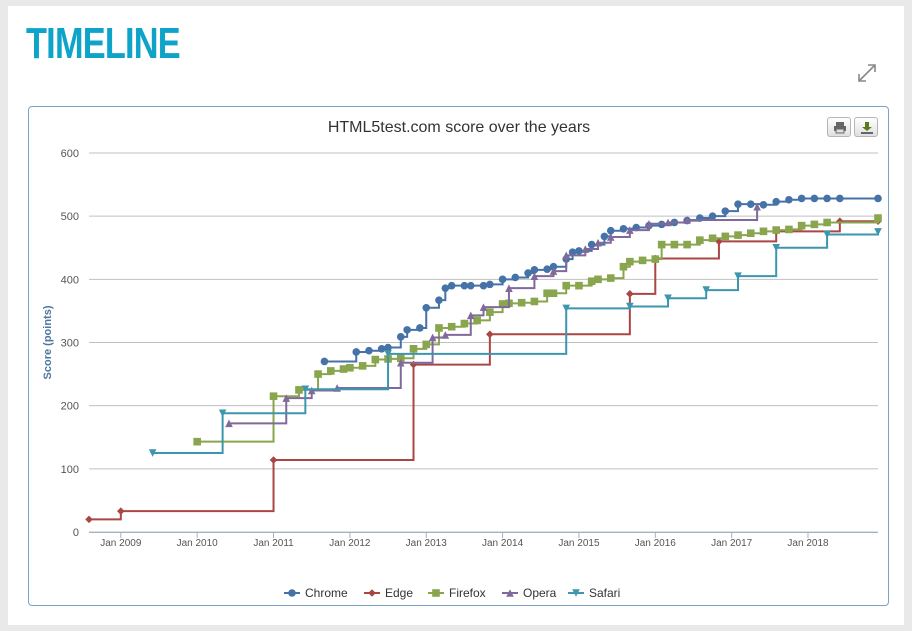 This screenshot has width=912, height=631. I want to click on legend-label-chrome: Chrome, so click(326, 593).